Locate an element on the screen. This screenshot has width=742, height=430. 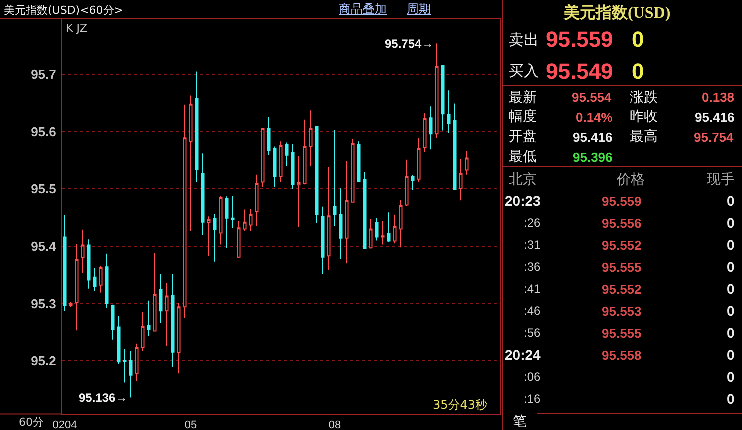
text: 开盘 is located at coordinates (523, 137).